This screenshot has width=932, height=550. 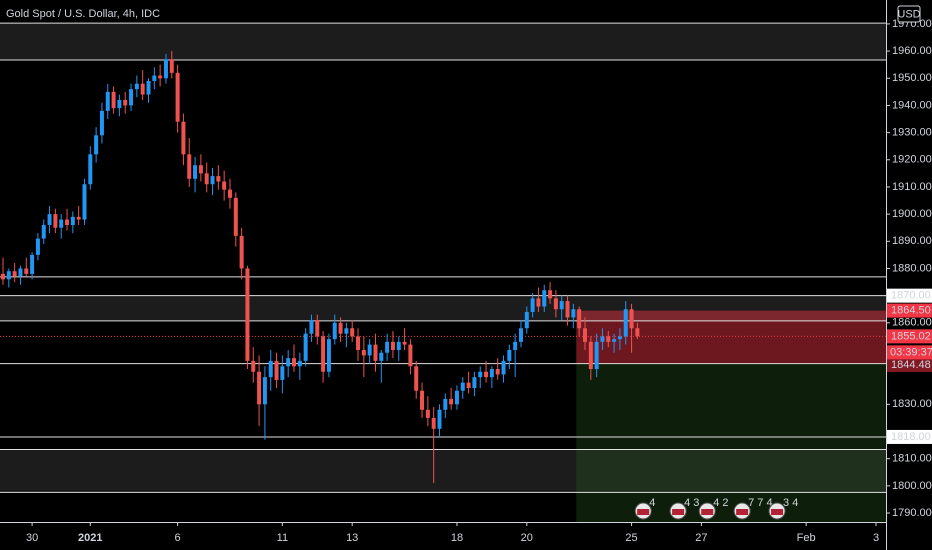 What do you see at coordinates (909, 436) in the screenshot?
I see `line-price-tag` at bounding box center [909, 436].